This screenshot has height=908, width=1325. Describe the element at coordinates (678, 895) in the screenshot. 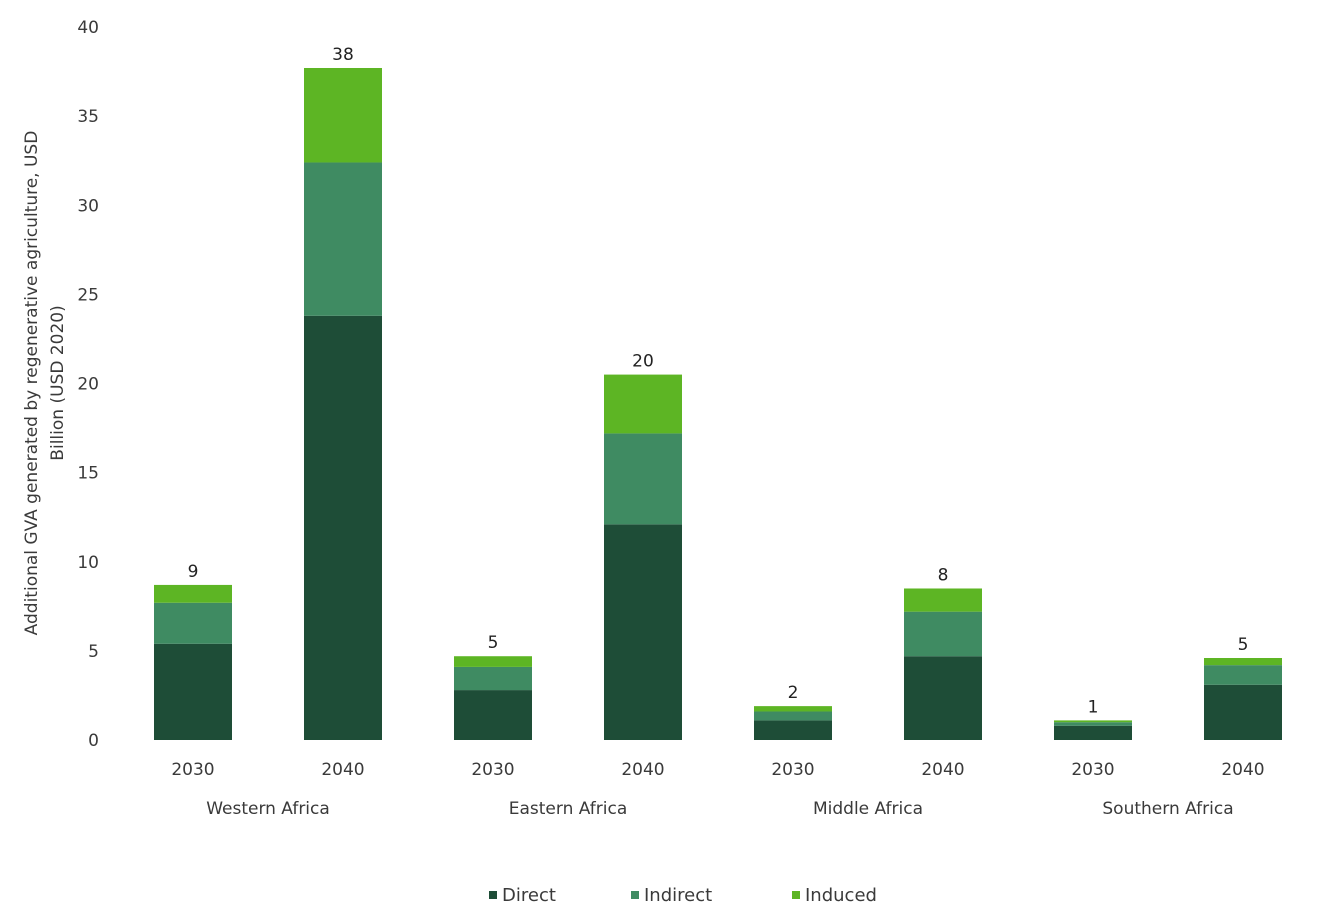

I see `legend-label-indirect: Indirect` at that location.